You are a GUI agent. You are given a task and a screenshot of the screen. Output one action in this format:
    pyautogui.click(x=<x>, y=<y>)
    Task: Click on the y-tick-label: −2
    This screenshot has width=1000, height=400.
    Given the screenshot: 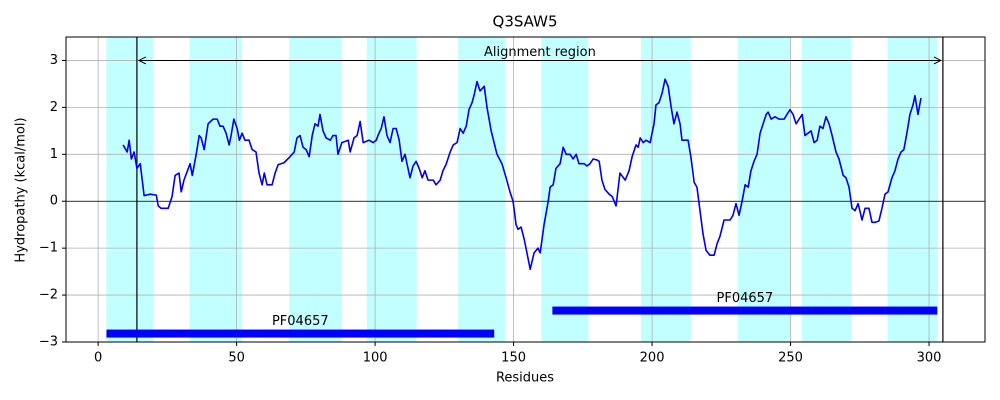 What is the action you would take?
    pyautogui.click(x=48, y=295)
    